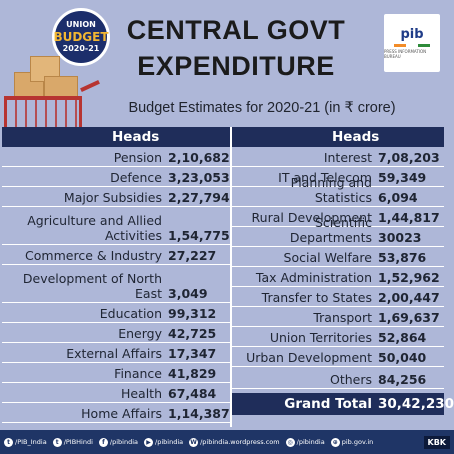  Describe the element at coordinates (130, 313) in the screenshot. I see `row-label: Education` at that location.